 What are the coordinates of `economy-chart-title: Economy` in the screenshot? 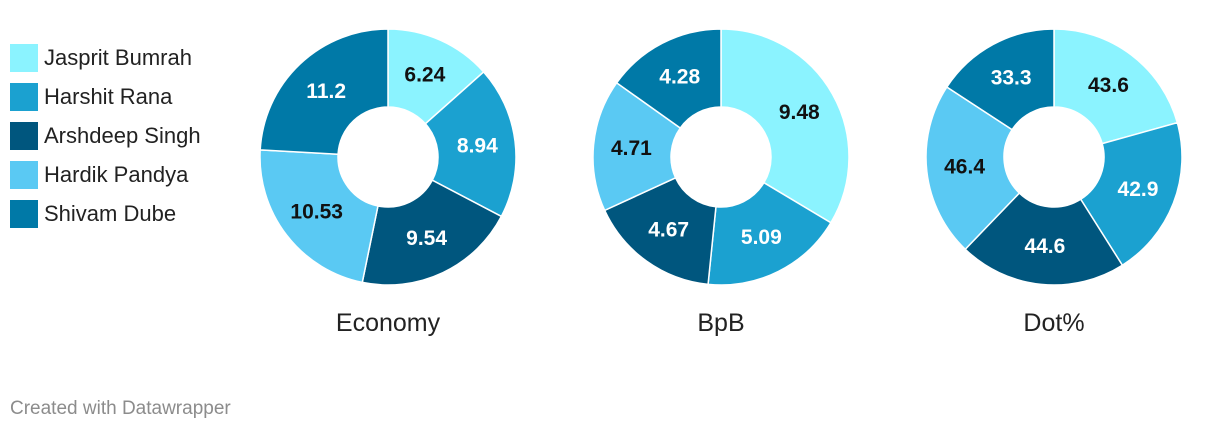 It's located at (388, 323).